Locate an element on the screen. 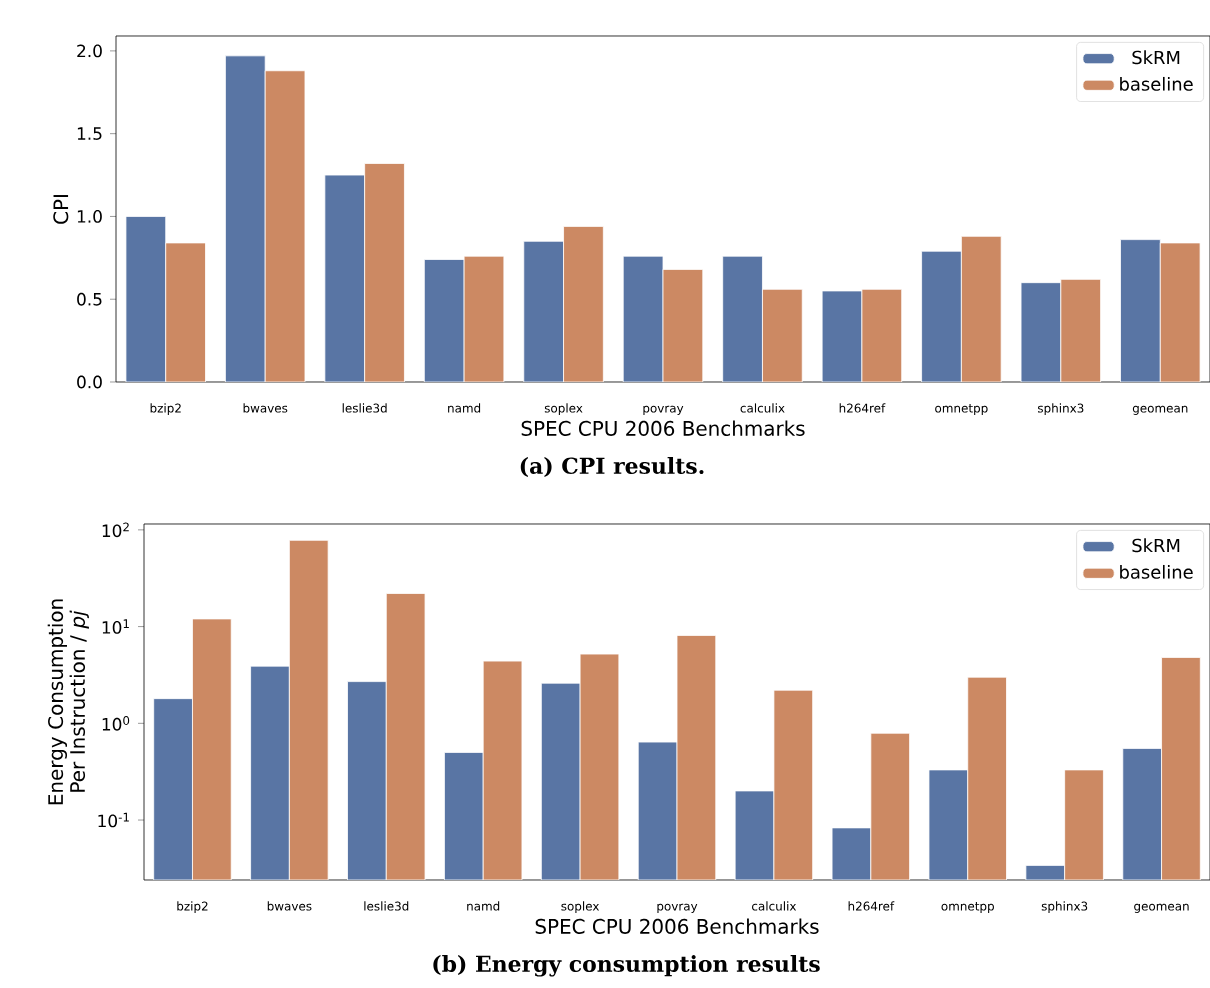 Image resolution: width=1210 pixels, height=988 pixels. y-tick-label: 0.0 is located at coordinates (89, 382).